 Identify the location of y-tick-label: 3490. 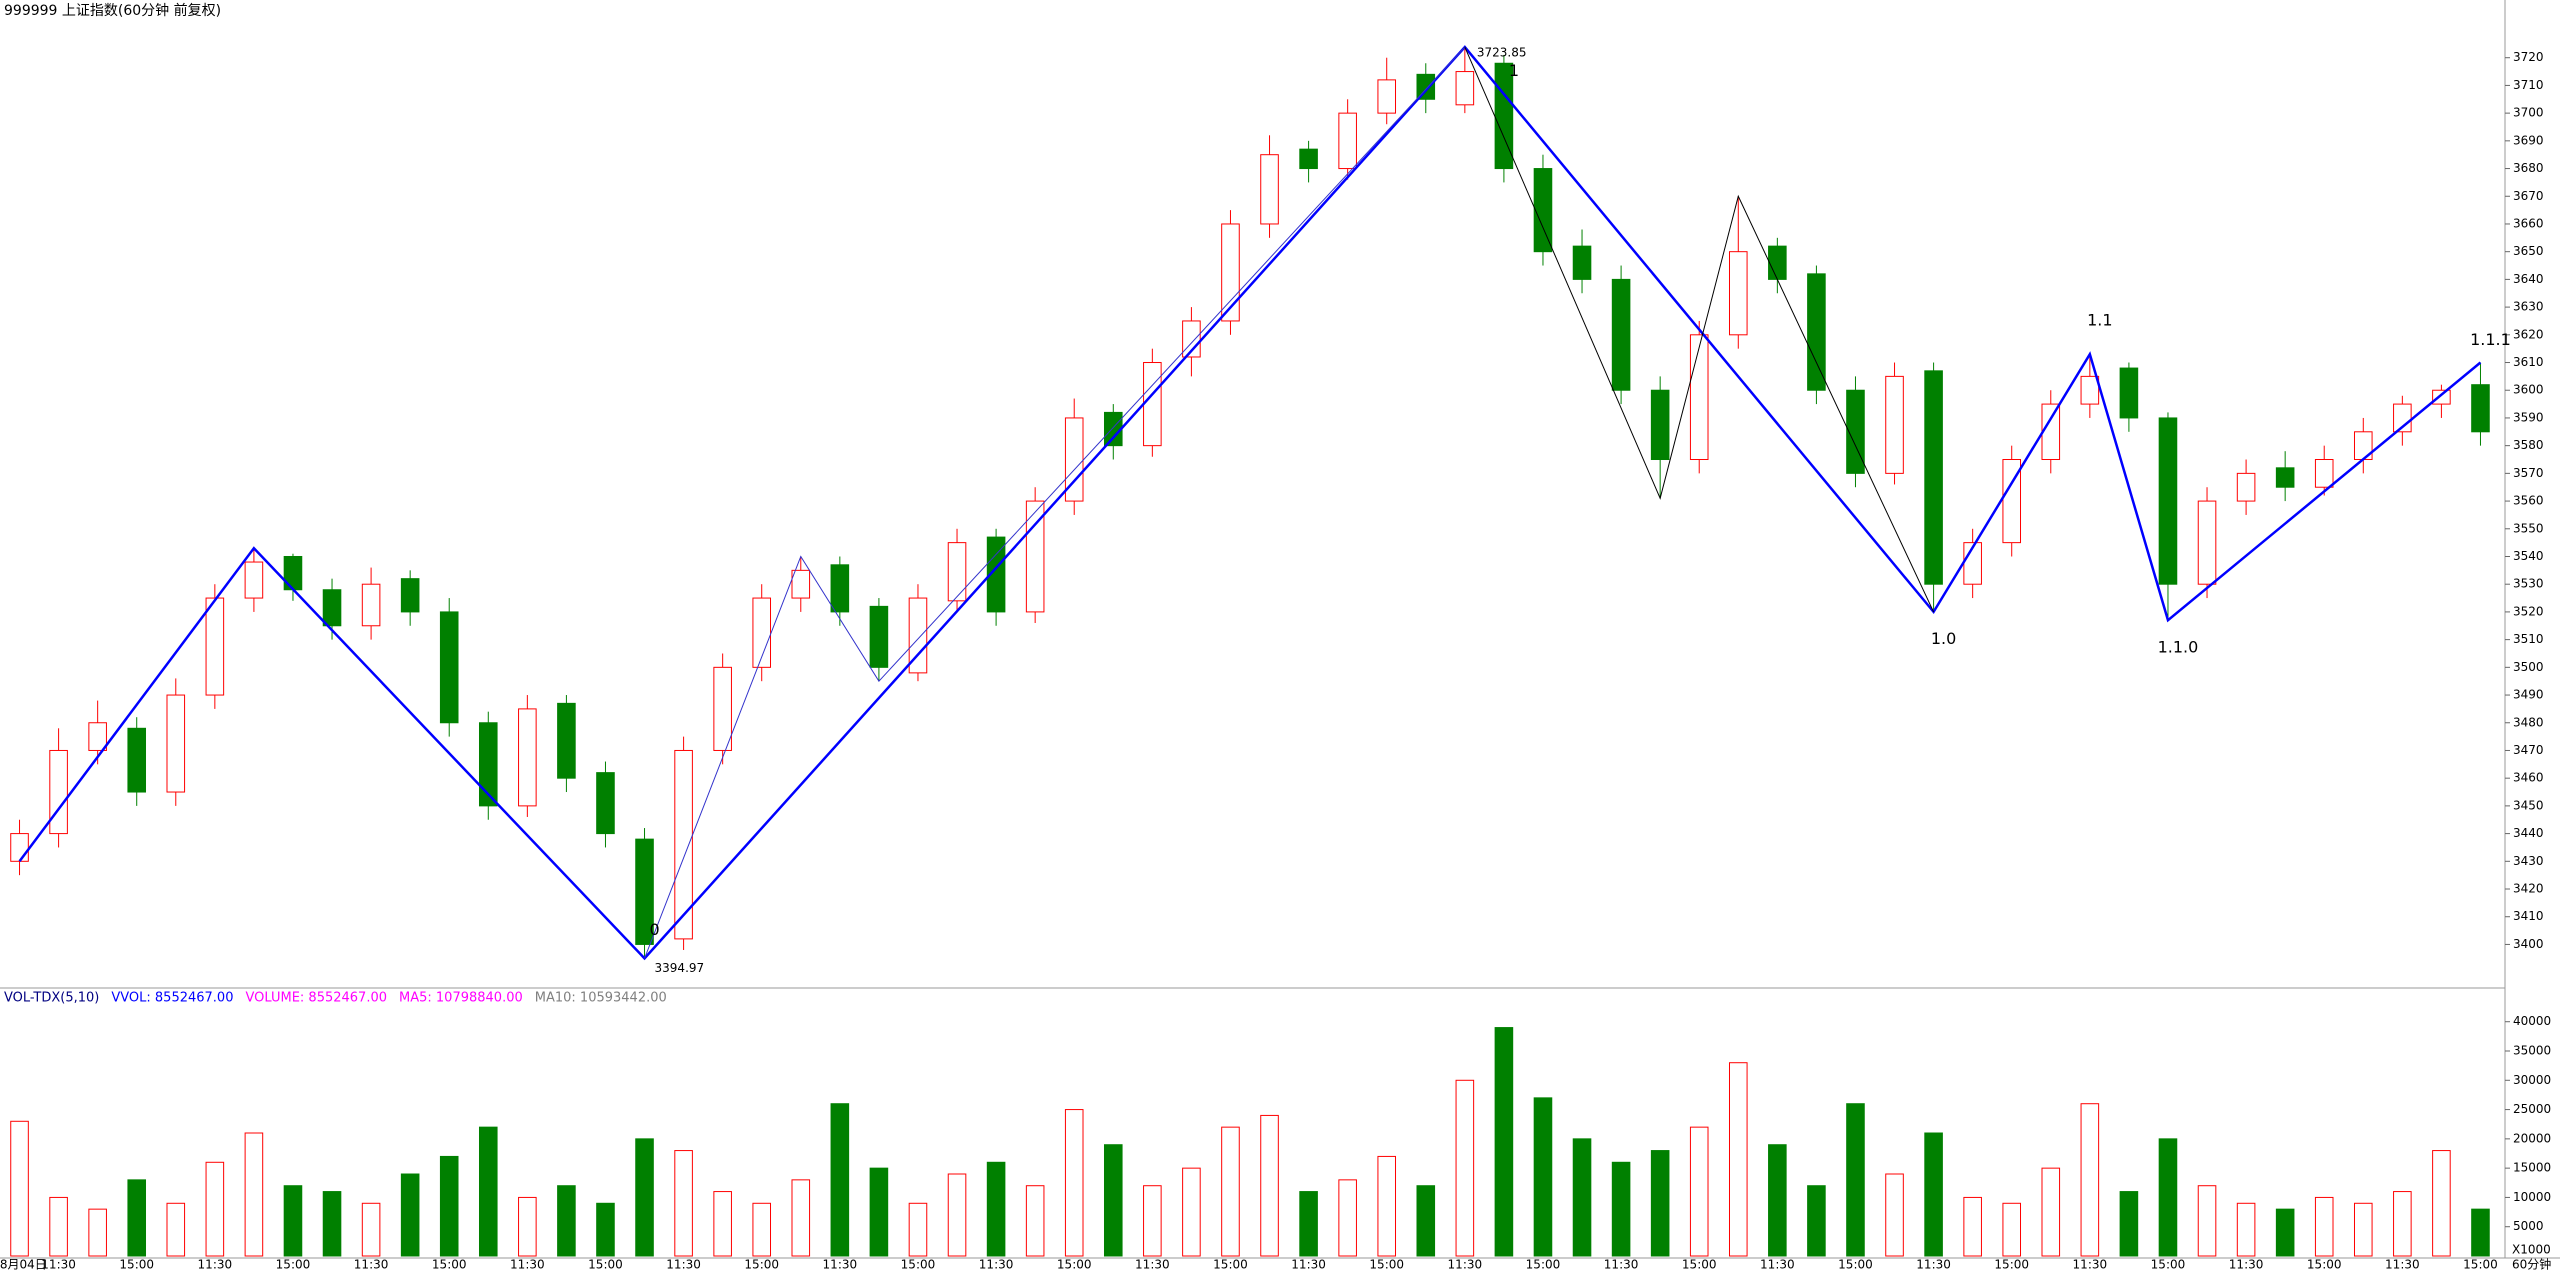
(2528, 695).